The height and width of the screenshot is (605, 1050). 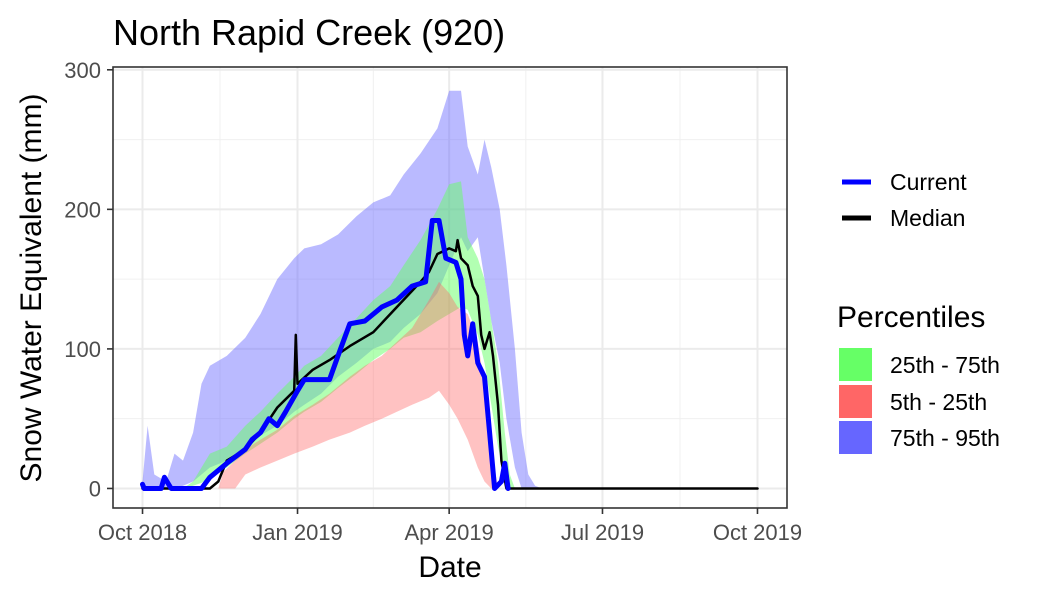 I want to click on legend-p75-95: 75th - 95th, so click(x=919, y=437).